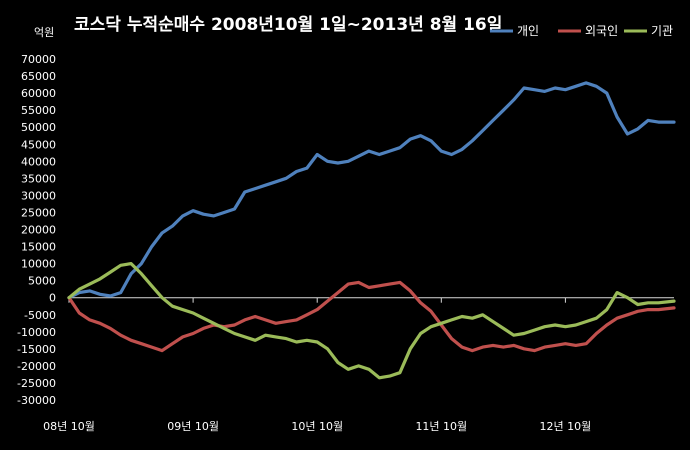 The height and width of the screenshot is (450, 690). Describe the element at coordinates (38, 247) in the screenshot. I see `y-tick-label: 15000` at that location.